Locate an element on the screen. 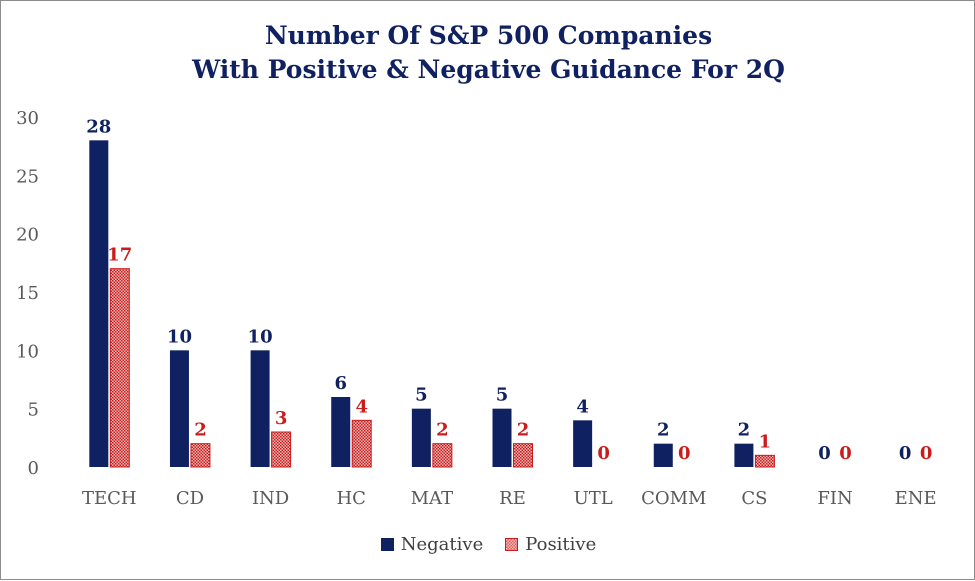 Image resolution: width=975 pixels, height=581 pixels. data-label-negative-comm: 2 is located at coordinates (663, 430).